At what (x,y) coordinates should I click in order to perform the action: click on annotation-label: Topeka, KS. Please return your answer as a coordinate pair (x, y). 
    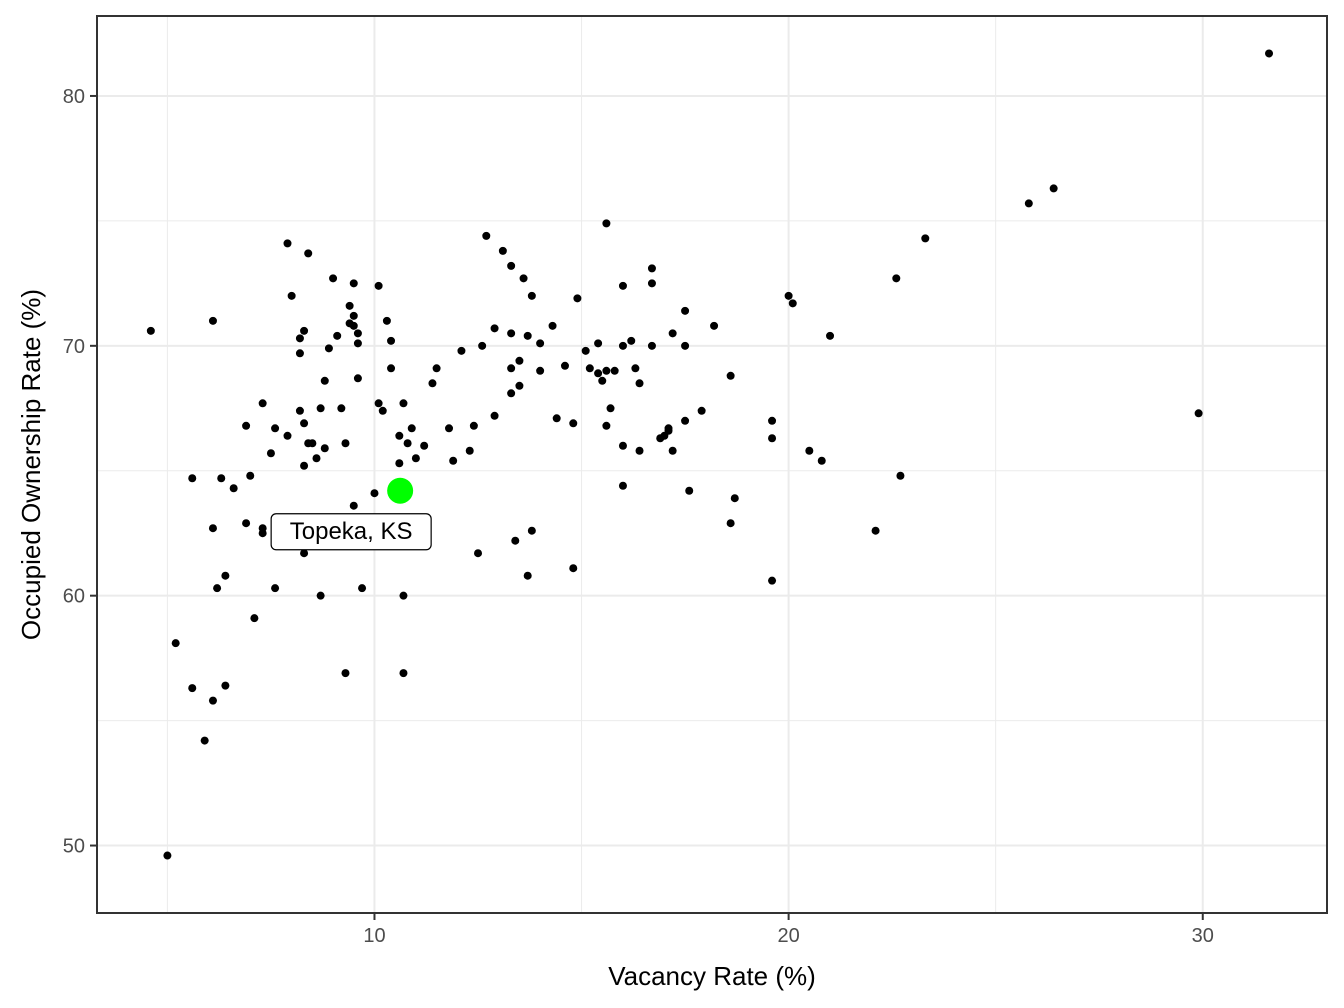
    Looking at the image, I should click on (351, 531).